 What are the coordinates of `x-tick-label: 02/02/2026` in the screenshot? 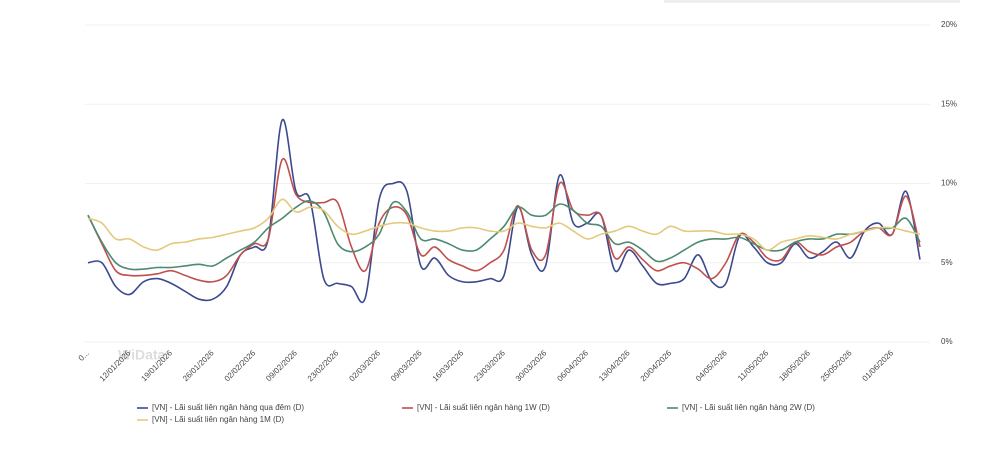 It's located at (240, 365).